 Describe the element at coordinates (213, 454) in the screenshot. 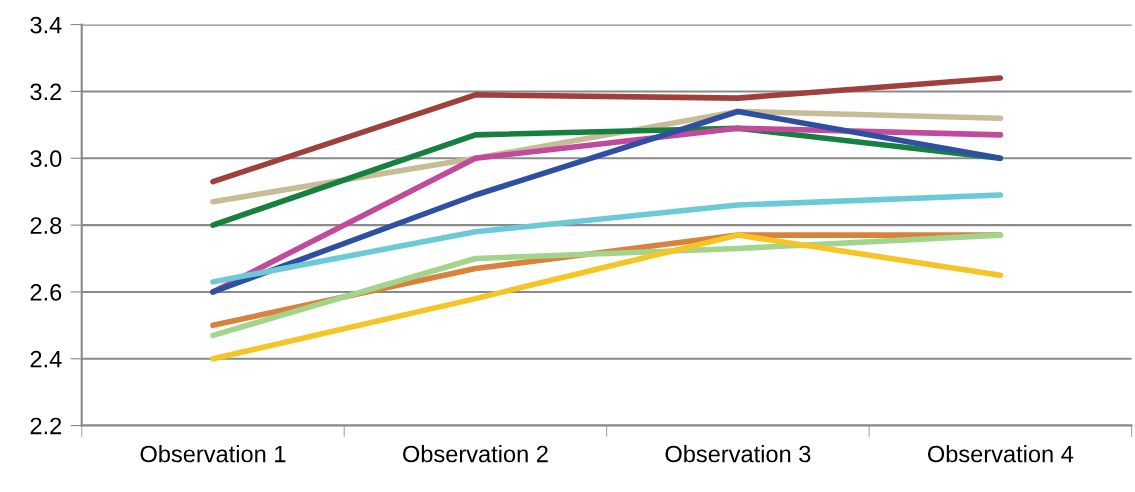

I see `x-tick-label: Observation 1` at that location.